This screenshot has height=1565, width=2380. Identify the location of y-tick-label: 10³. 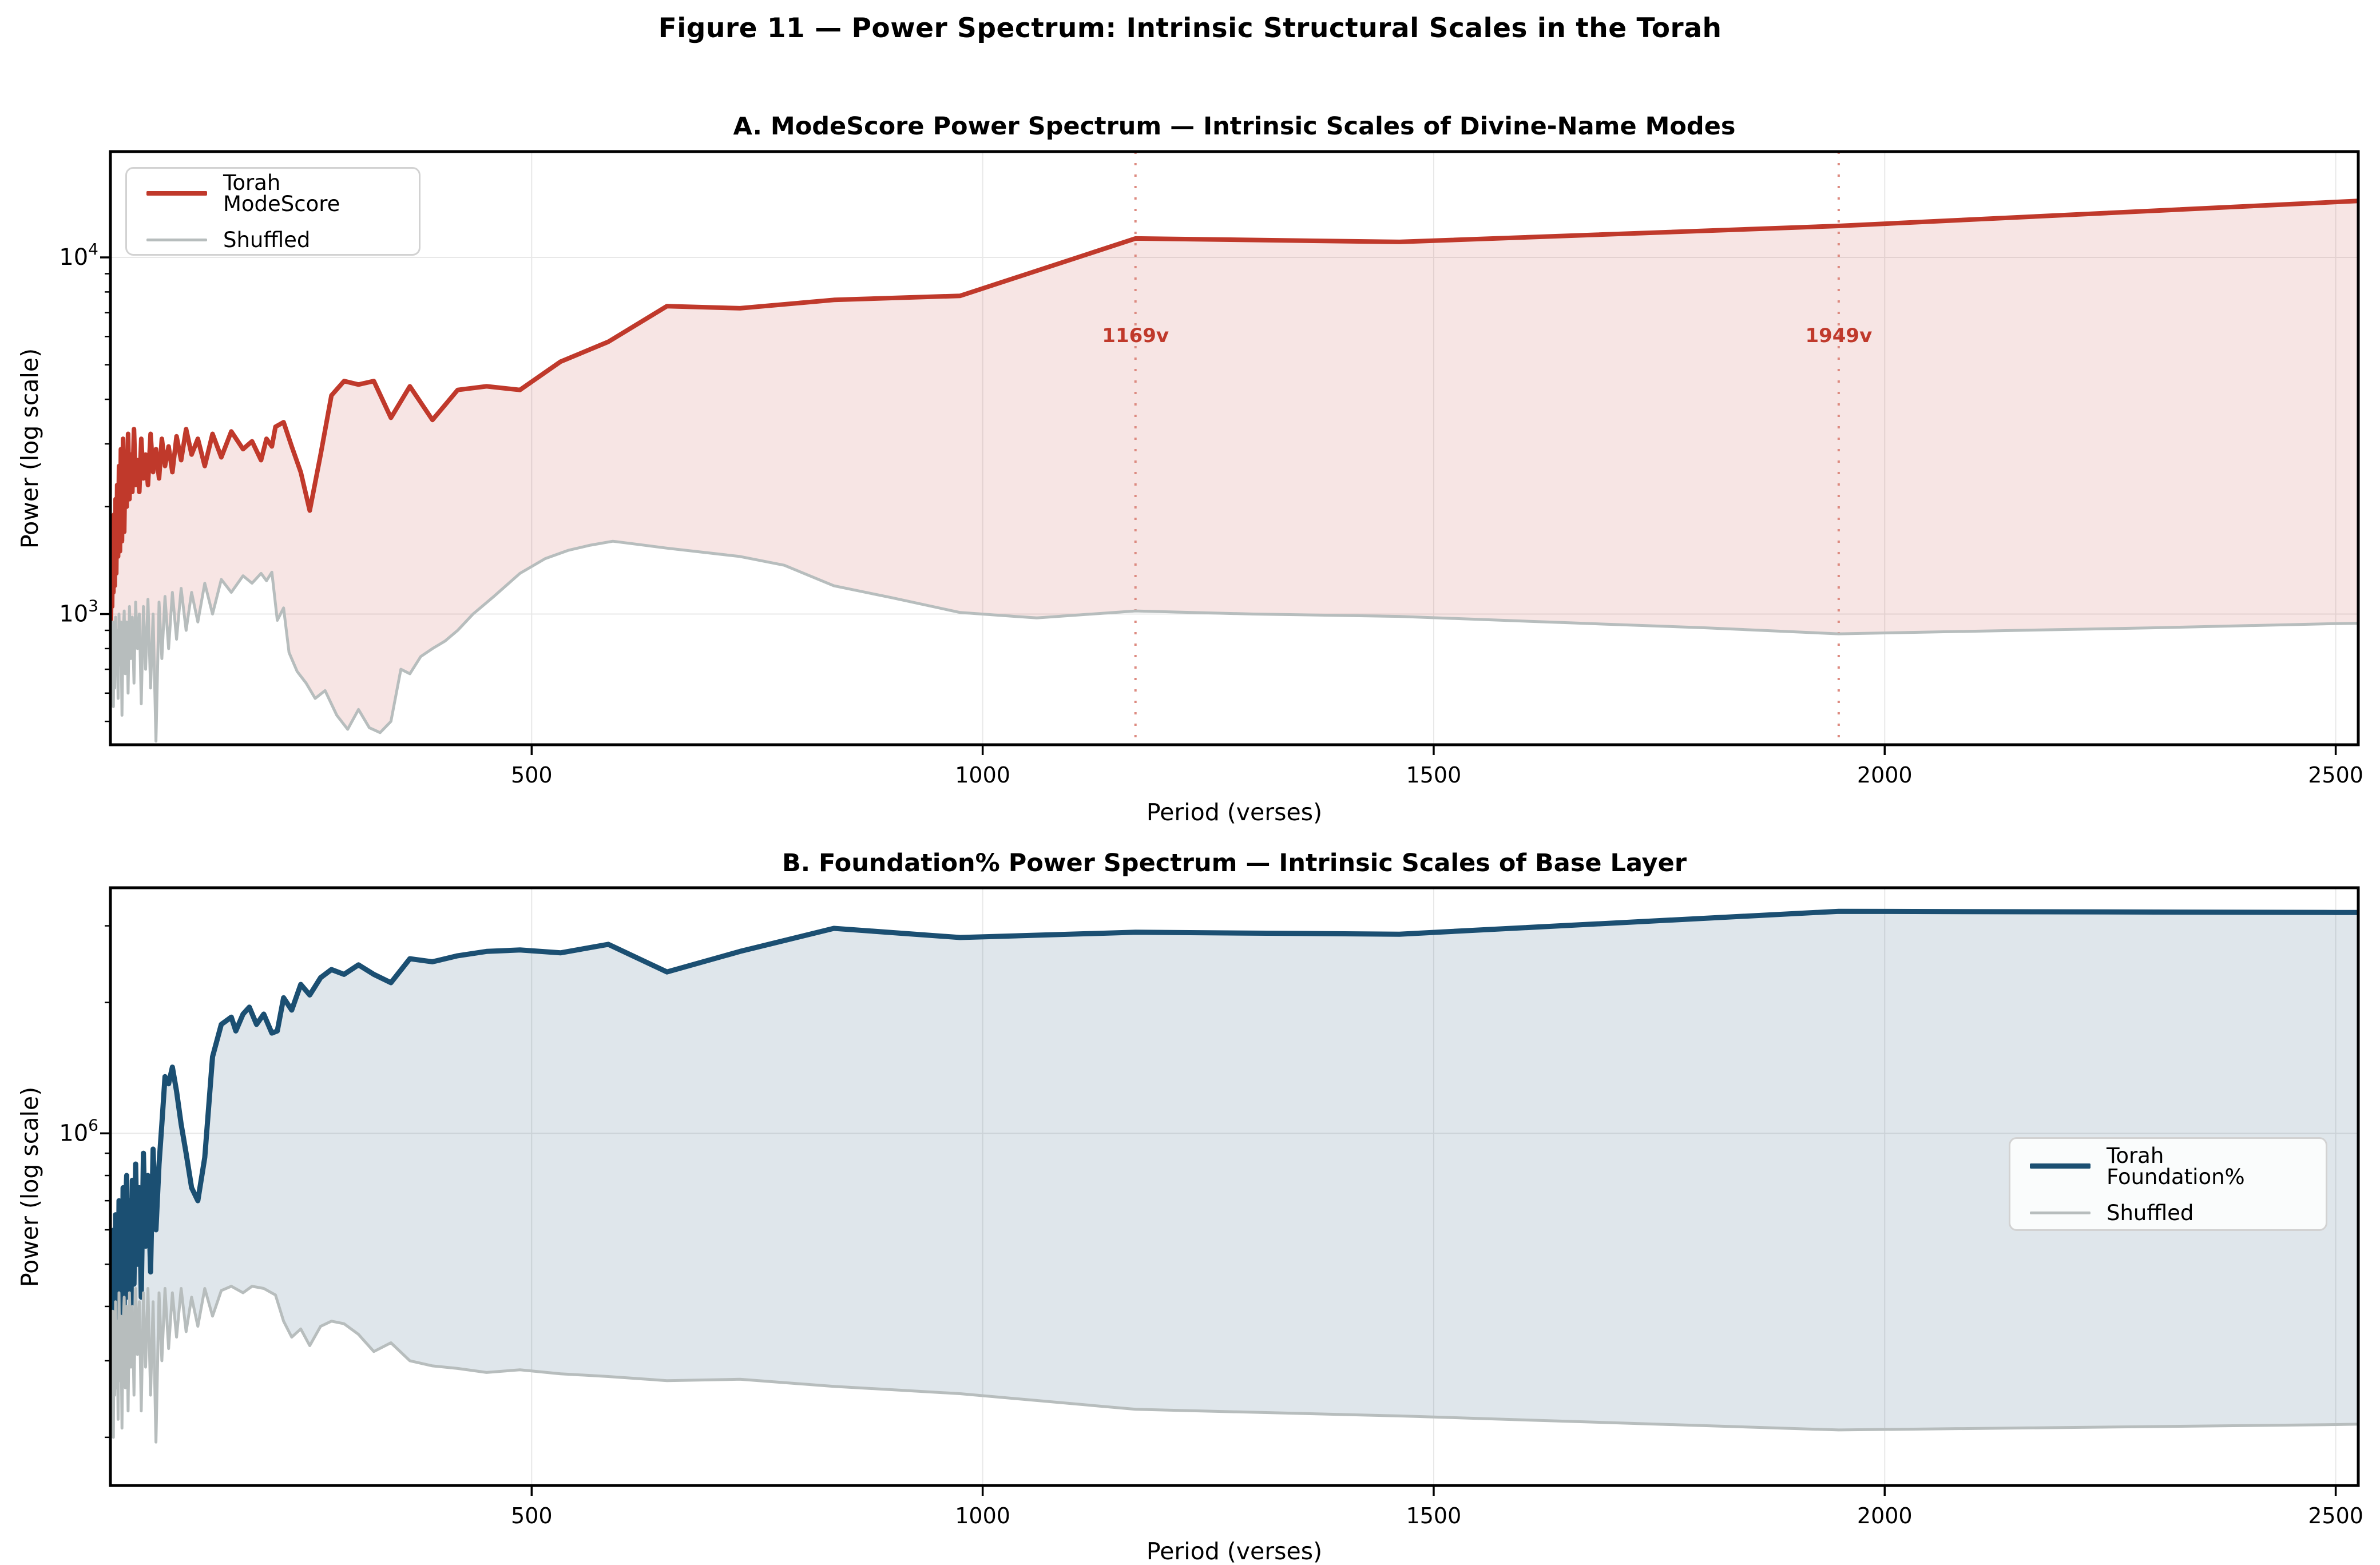
(78, 612).